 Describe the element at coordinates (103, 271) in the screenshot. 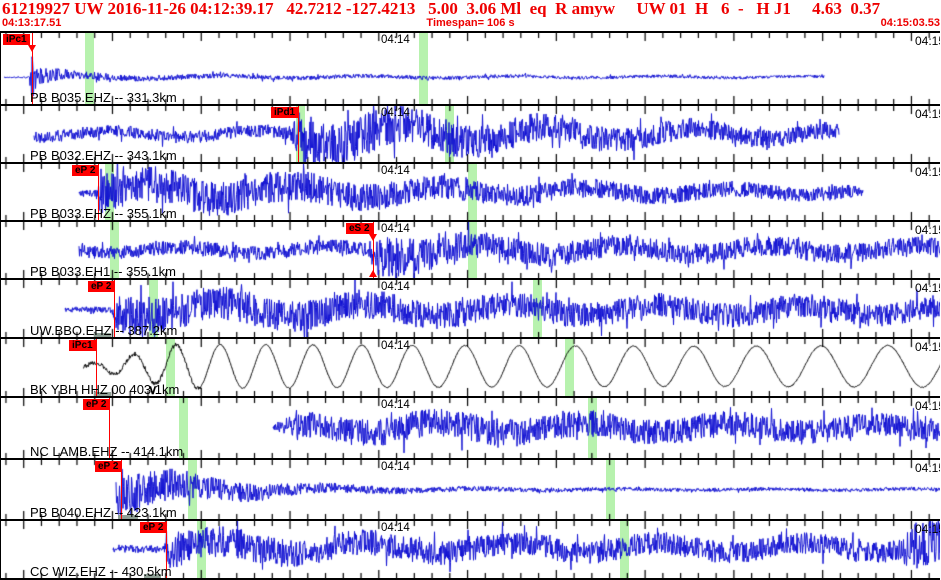

I see `station-label: PB B033.EH1 -- 355.1km` at that location.